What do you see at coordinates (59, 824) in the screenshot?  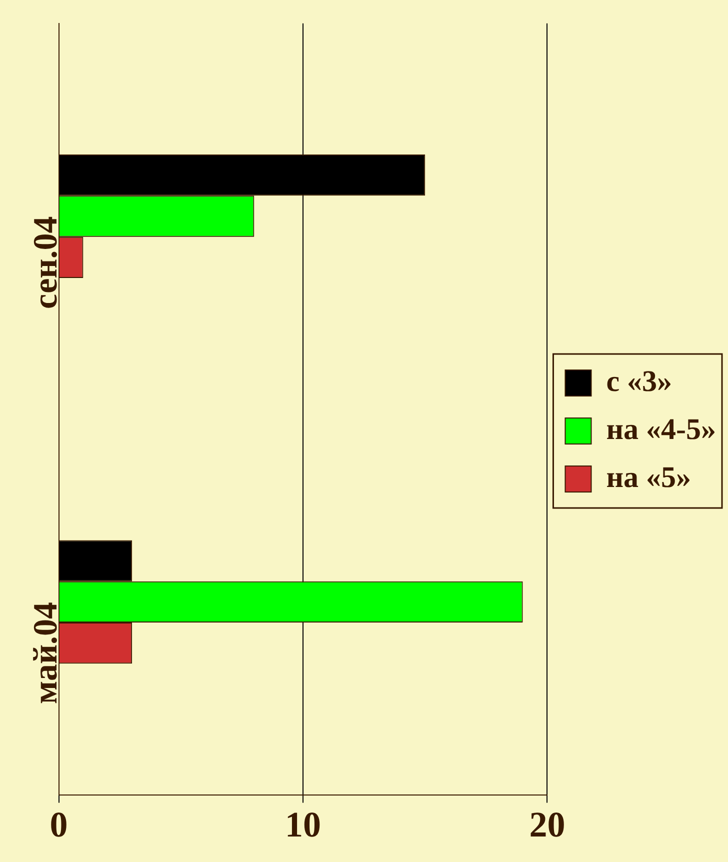 I see `x-tick-label: 0` at bounding box center [59, 824].